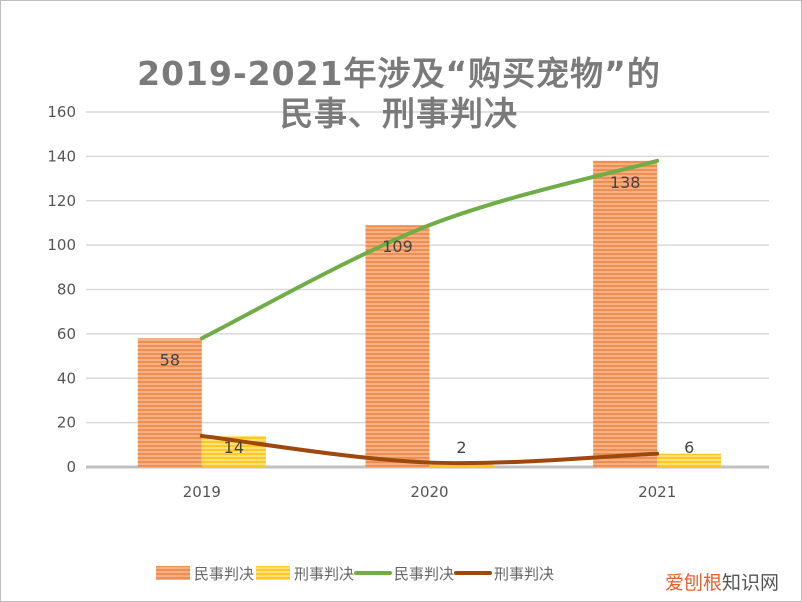 The width and height of the screenshot is (802, 602). I want to click on data-label: 58, so click(170, 359).